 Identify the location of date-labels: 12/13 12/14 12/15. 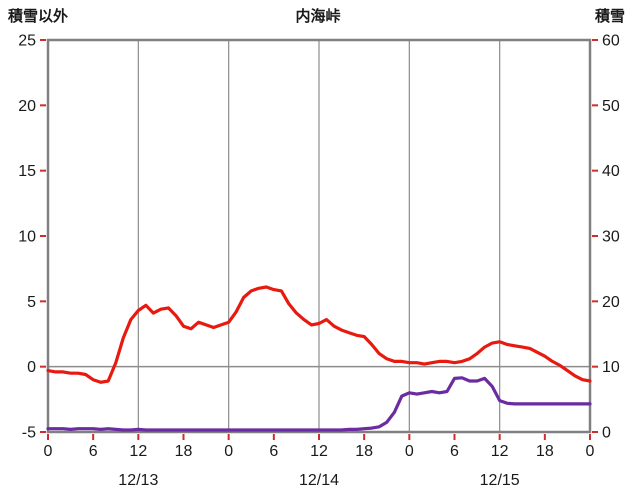
(318, 480).